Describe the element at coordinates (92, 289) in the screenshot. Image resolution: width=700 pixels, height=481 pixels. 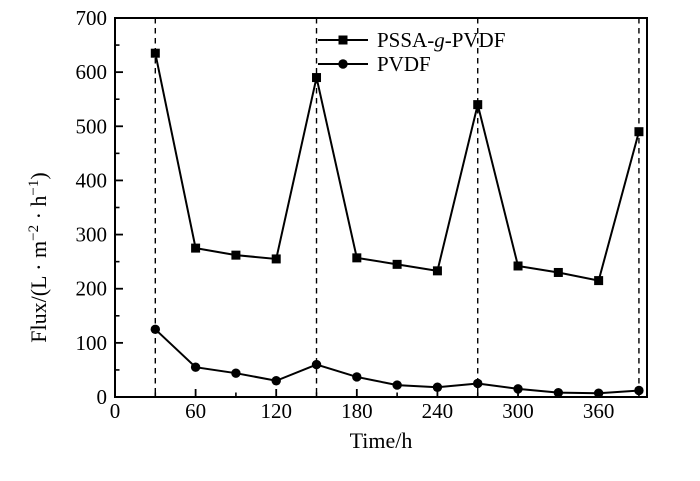
I see `y-tick-label: 200` at that location.